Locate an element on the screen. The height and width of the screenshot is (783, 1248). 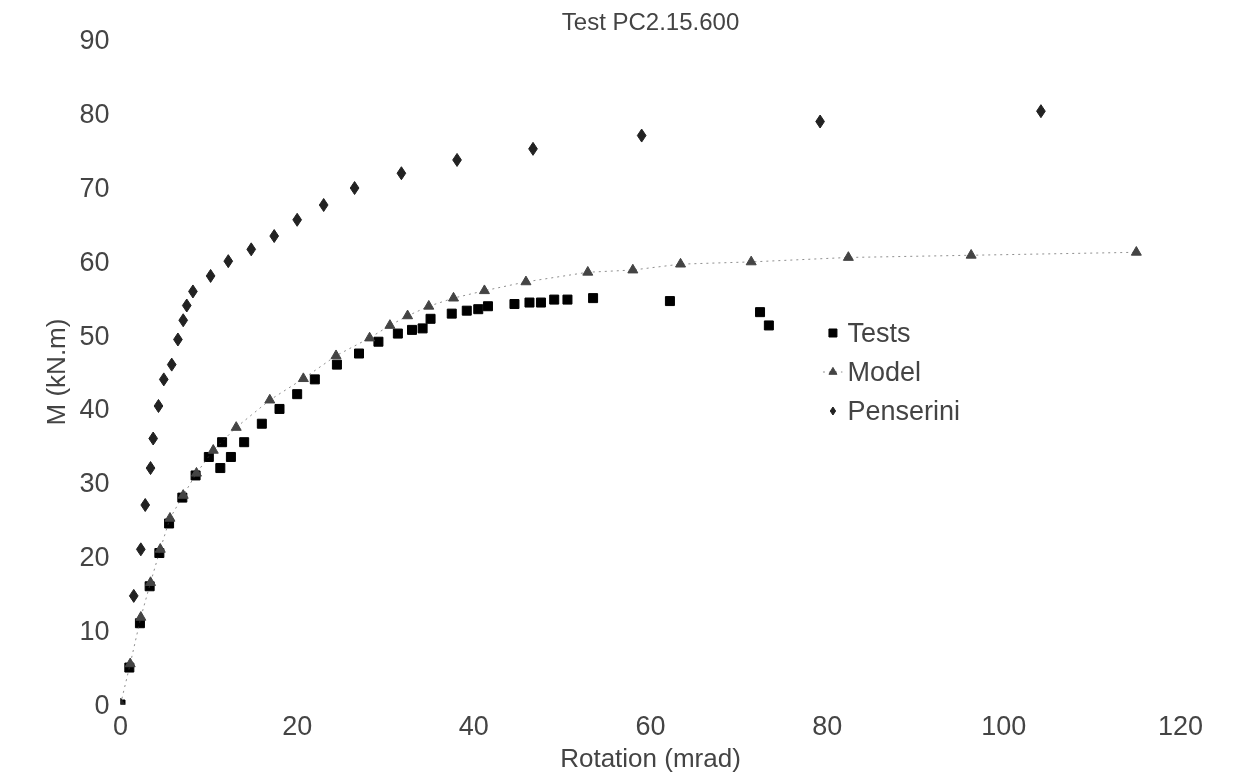
y-tick-label: 40 is located at coordinates (94, 409).